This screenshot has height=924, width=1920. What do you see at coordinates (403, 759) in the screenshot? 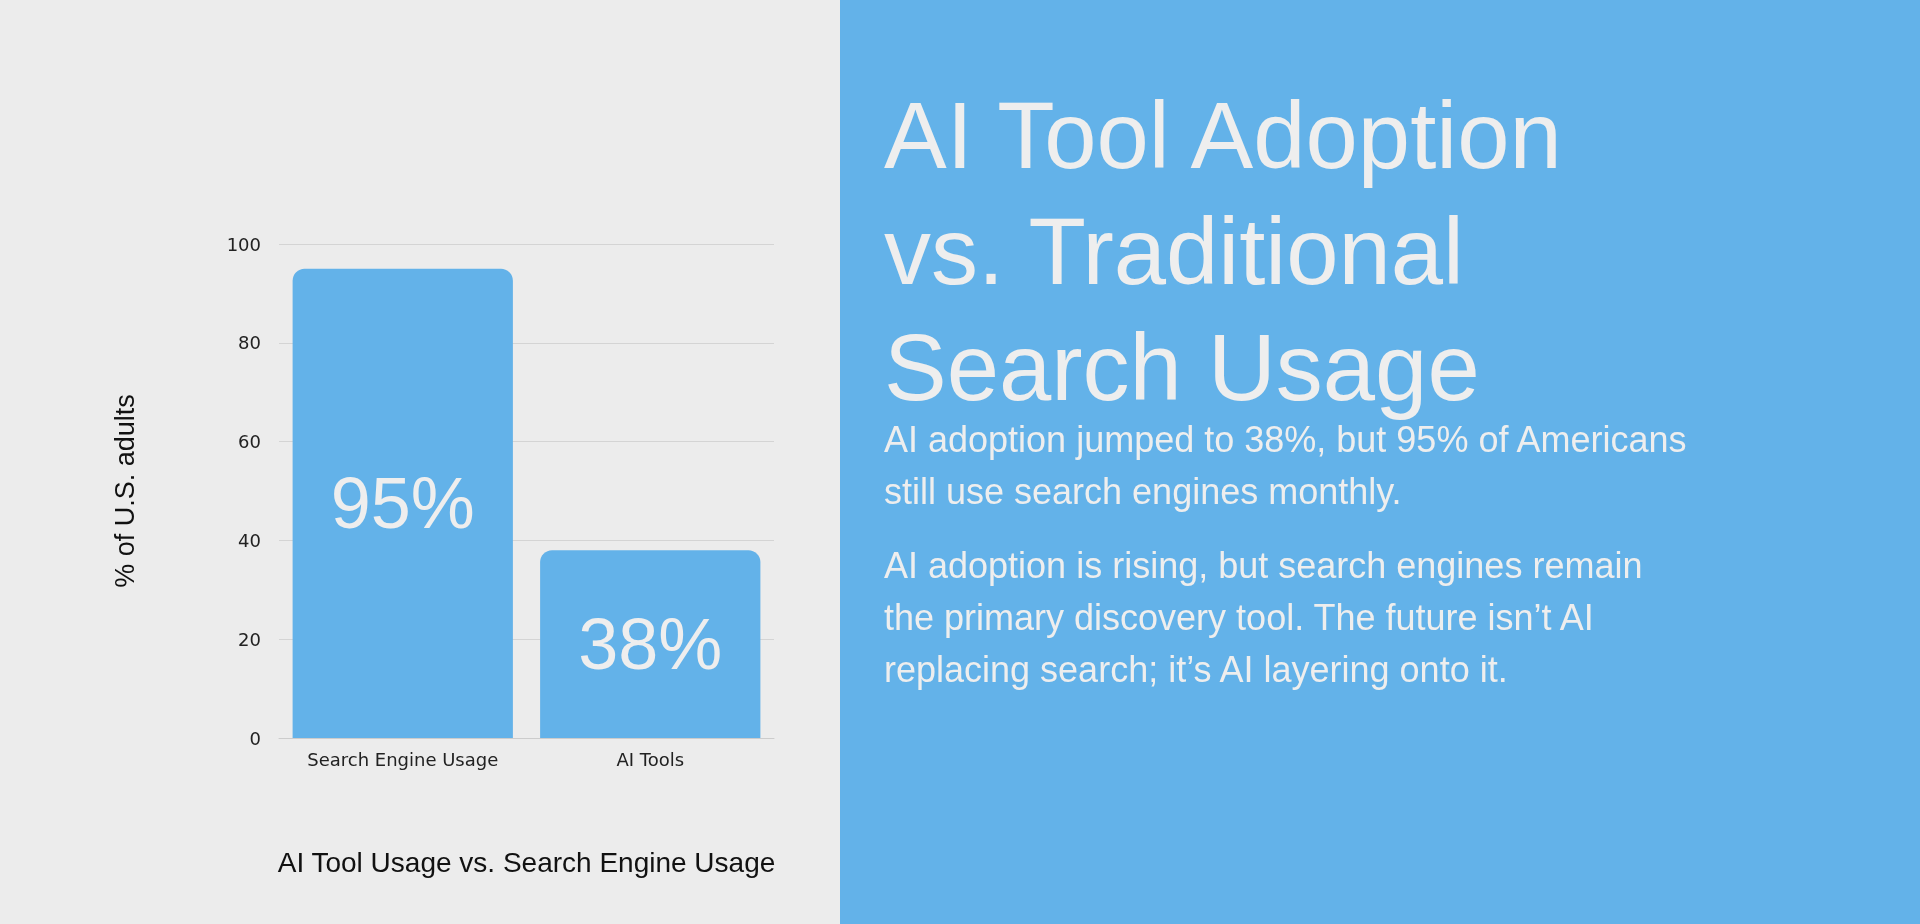
I see `x-tick-label: Search Engine Usage` at bounding box center [403, 759].